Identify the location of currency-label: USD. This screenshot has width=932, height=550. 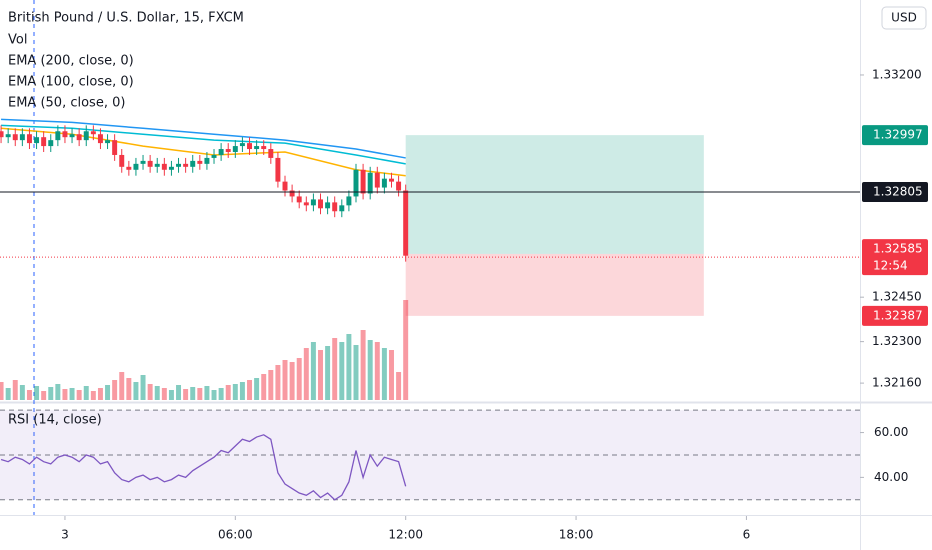
(904, 18).